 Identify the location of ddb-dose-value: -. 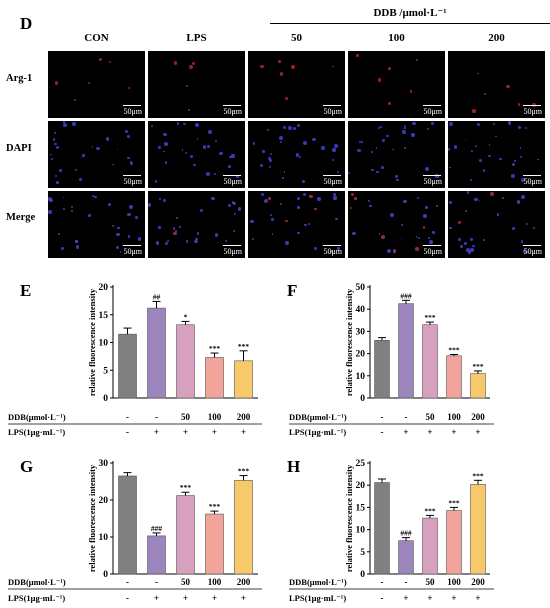
(156, 417).